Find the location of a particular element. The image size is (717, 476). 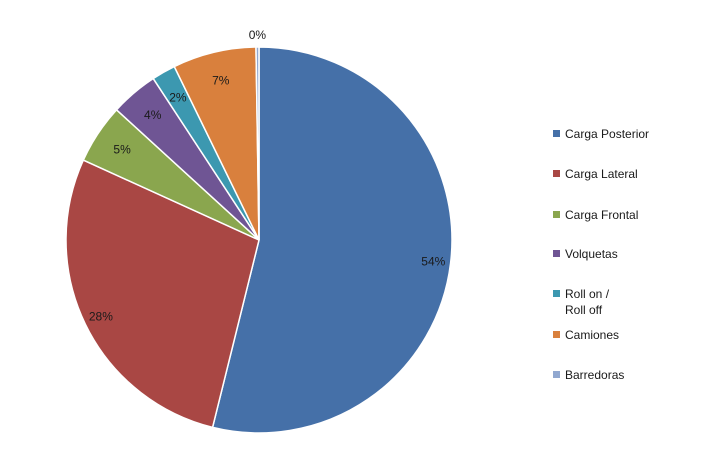

legend-item-carga-lateral: Carga Lateral is located at coordinates (595, 174).